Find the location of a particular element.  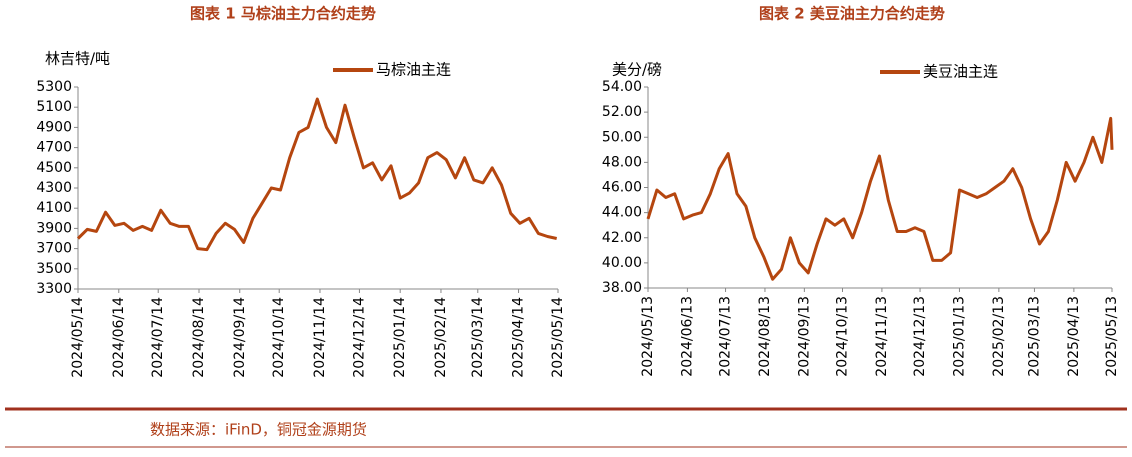

y-tick-label: 5100 is located at coordinates (54, 107).